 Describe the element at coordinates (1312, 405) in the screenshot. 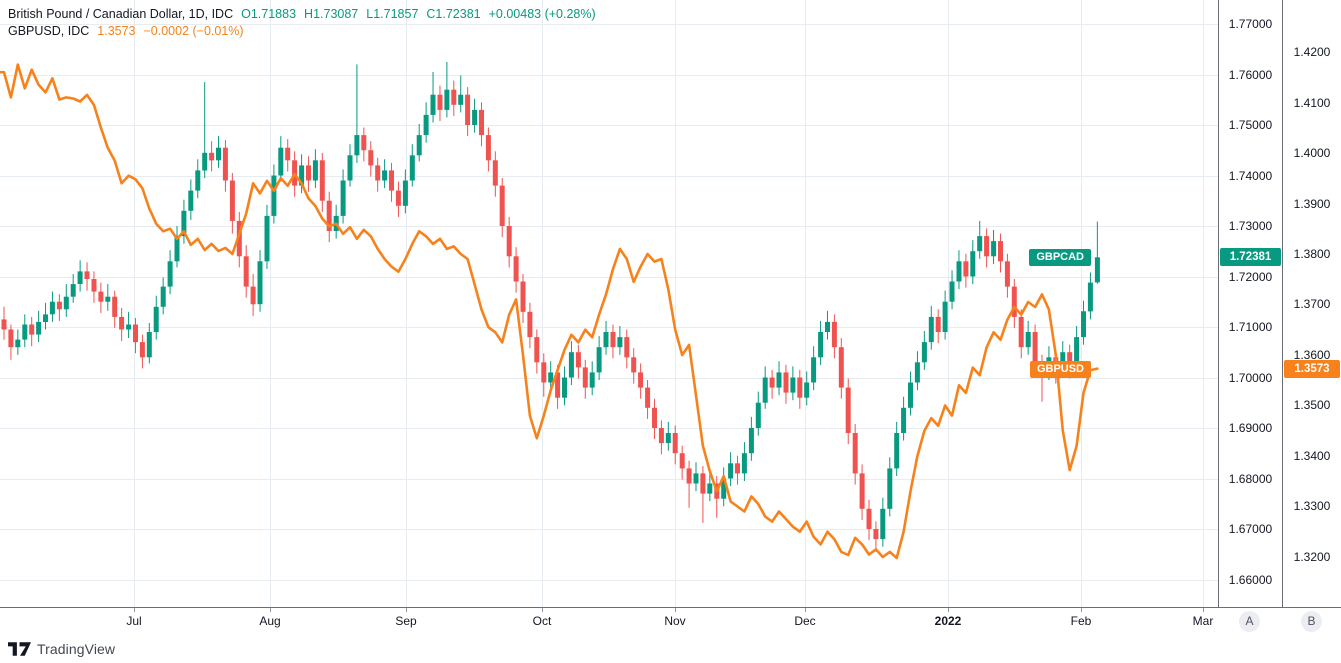

I see `axis-b-tick-label: 1.3500` at that location.